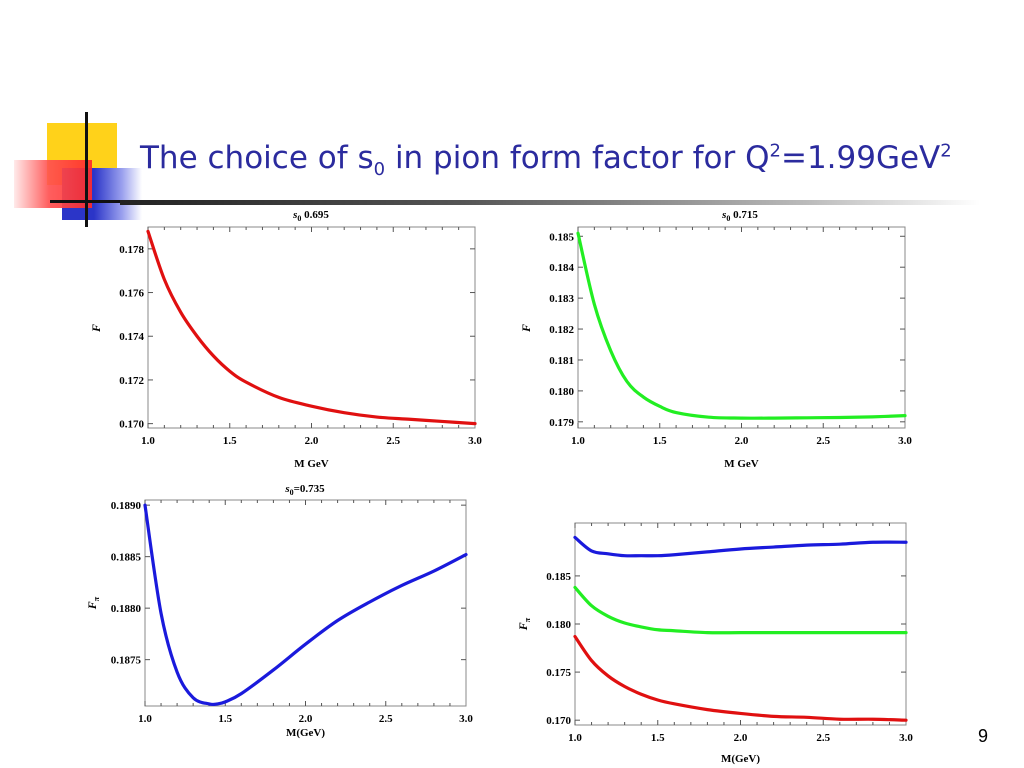  What do you see at coordinates (126, 506) in the screenshot?
I see `y-tick-label: 0.1890` at bounding box center [126, 506].